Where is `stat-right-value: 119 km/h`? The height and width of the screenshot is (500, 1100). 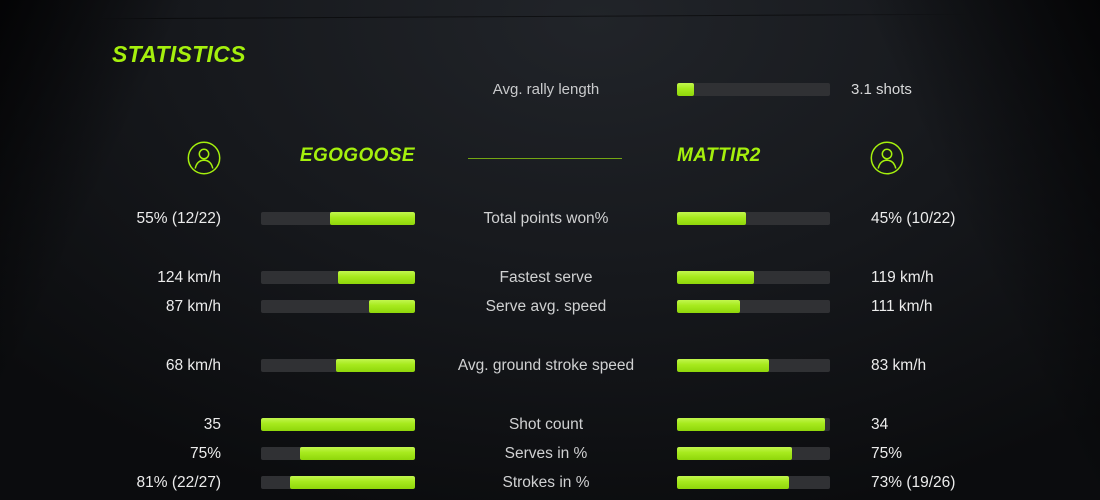 stat-right-value: 119 km/h is located at coordinates (902, 277).